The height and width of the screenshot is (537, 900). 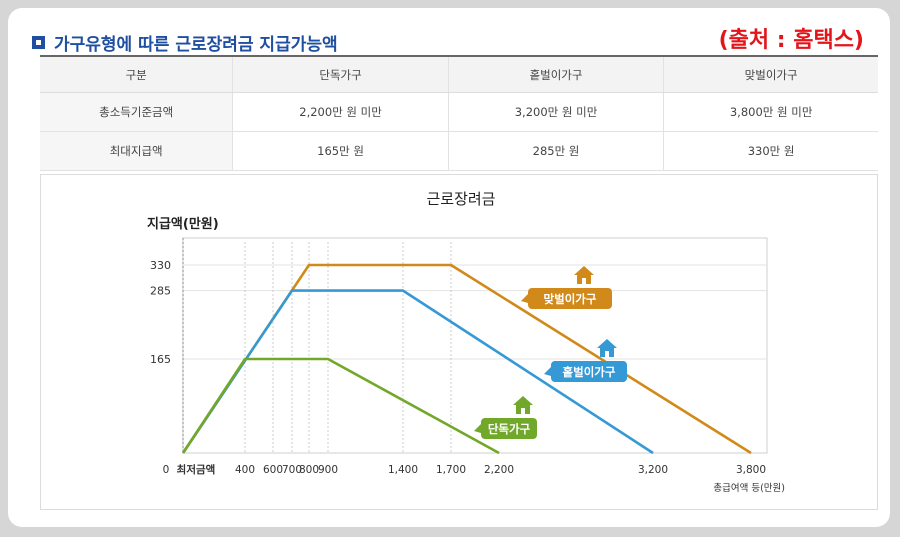 What do you see at coordinates (292, 470) in the screenshot?
I see `x-tick-label: 700` at bounding box center [292, 470].